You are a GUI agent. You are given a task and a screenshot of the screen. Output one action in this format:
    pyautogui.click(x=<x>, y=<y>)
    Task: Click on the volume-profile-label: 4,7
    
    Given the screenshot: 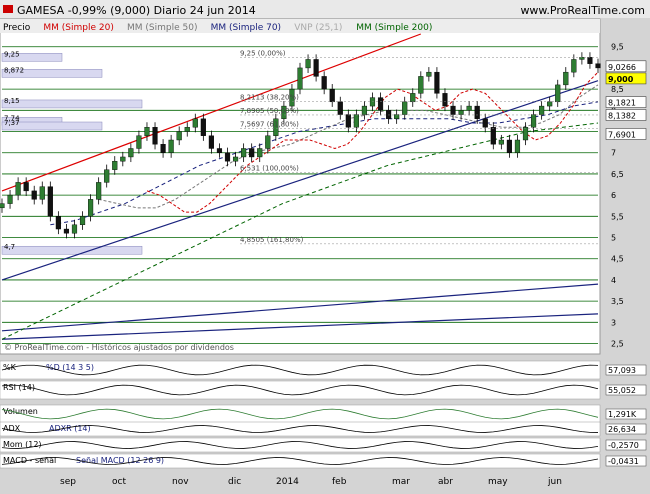 What is the action you would take?
    pyautogui.click(x=9, y=247)
    